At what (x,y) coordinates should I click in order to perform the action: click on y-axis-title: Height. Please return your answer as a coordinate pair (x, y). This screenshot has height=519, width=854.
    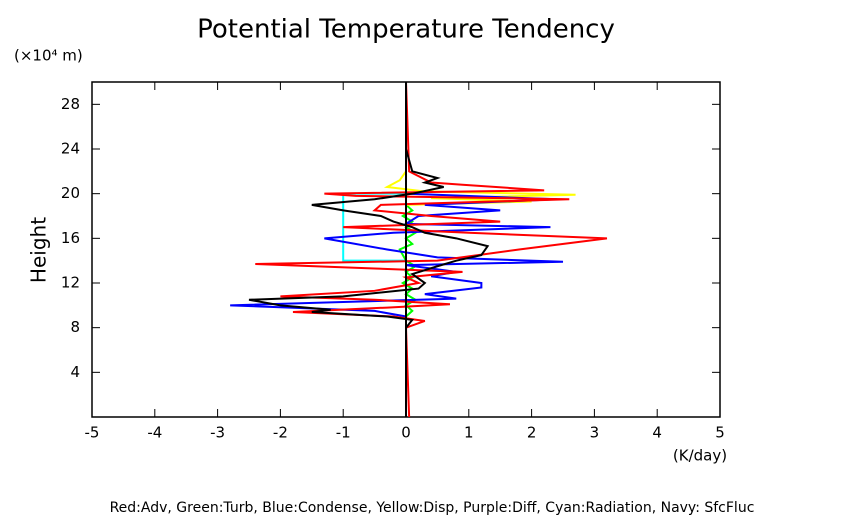
    Looking at the image, I should click on (39, 250).